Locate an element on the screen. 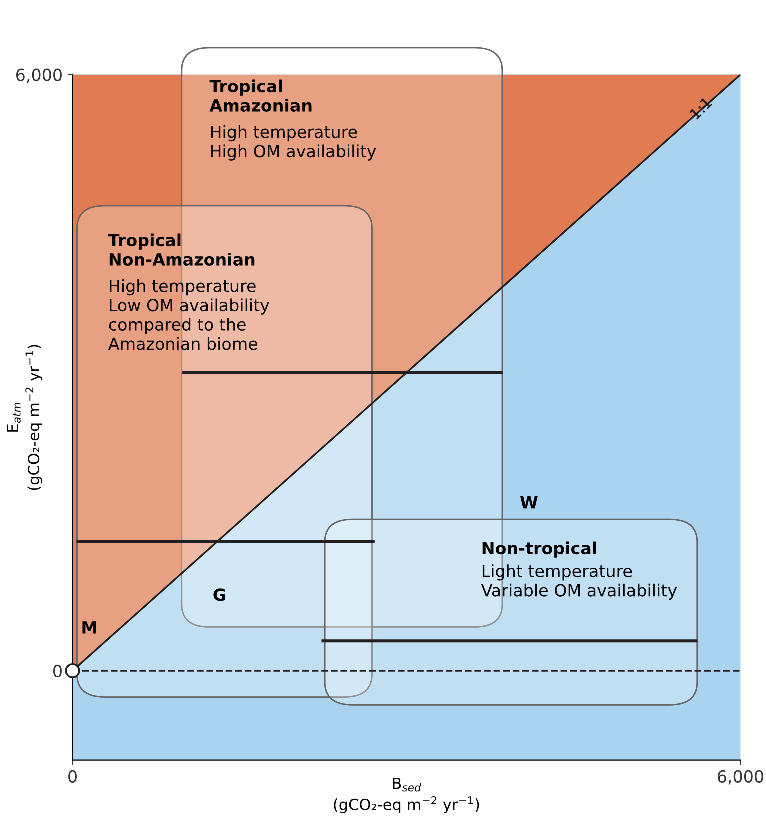 The image size is (766, 831). annotation: Tropical Non-Amazonian is located at coordinates (181, 250).